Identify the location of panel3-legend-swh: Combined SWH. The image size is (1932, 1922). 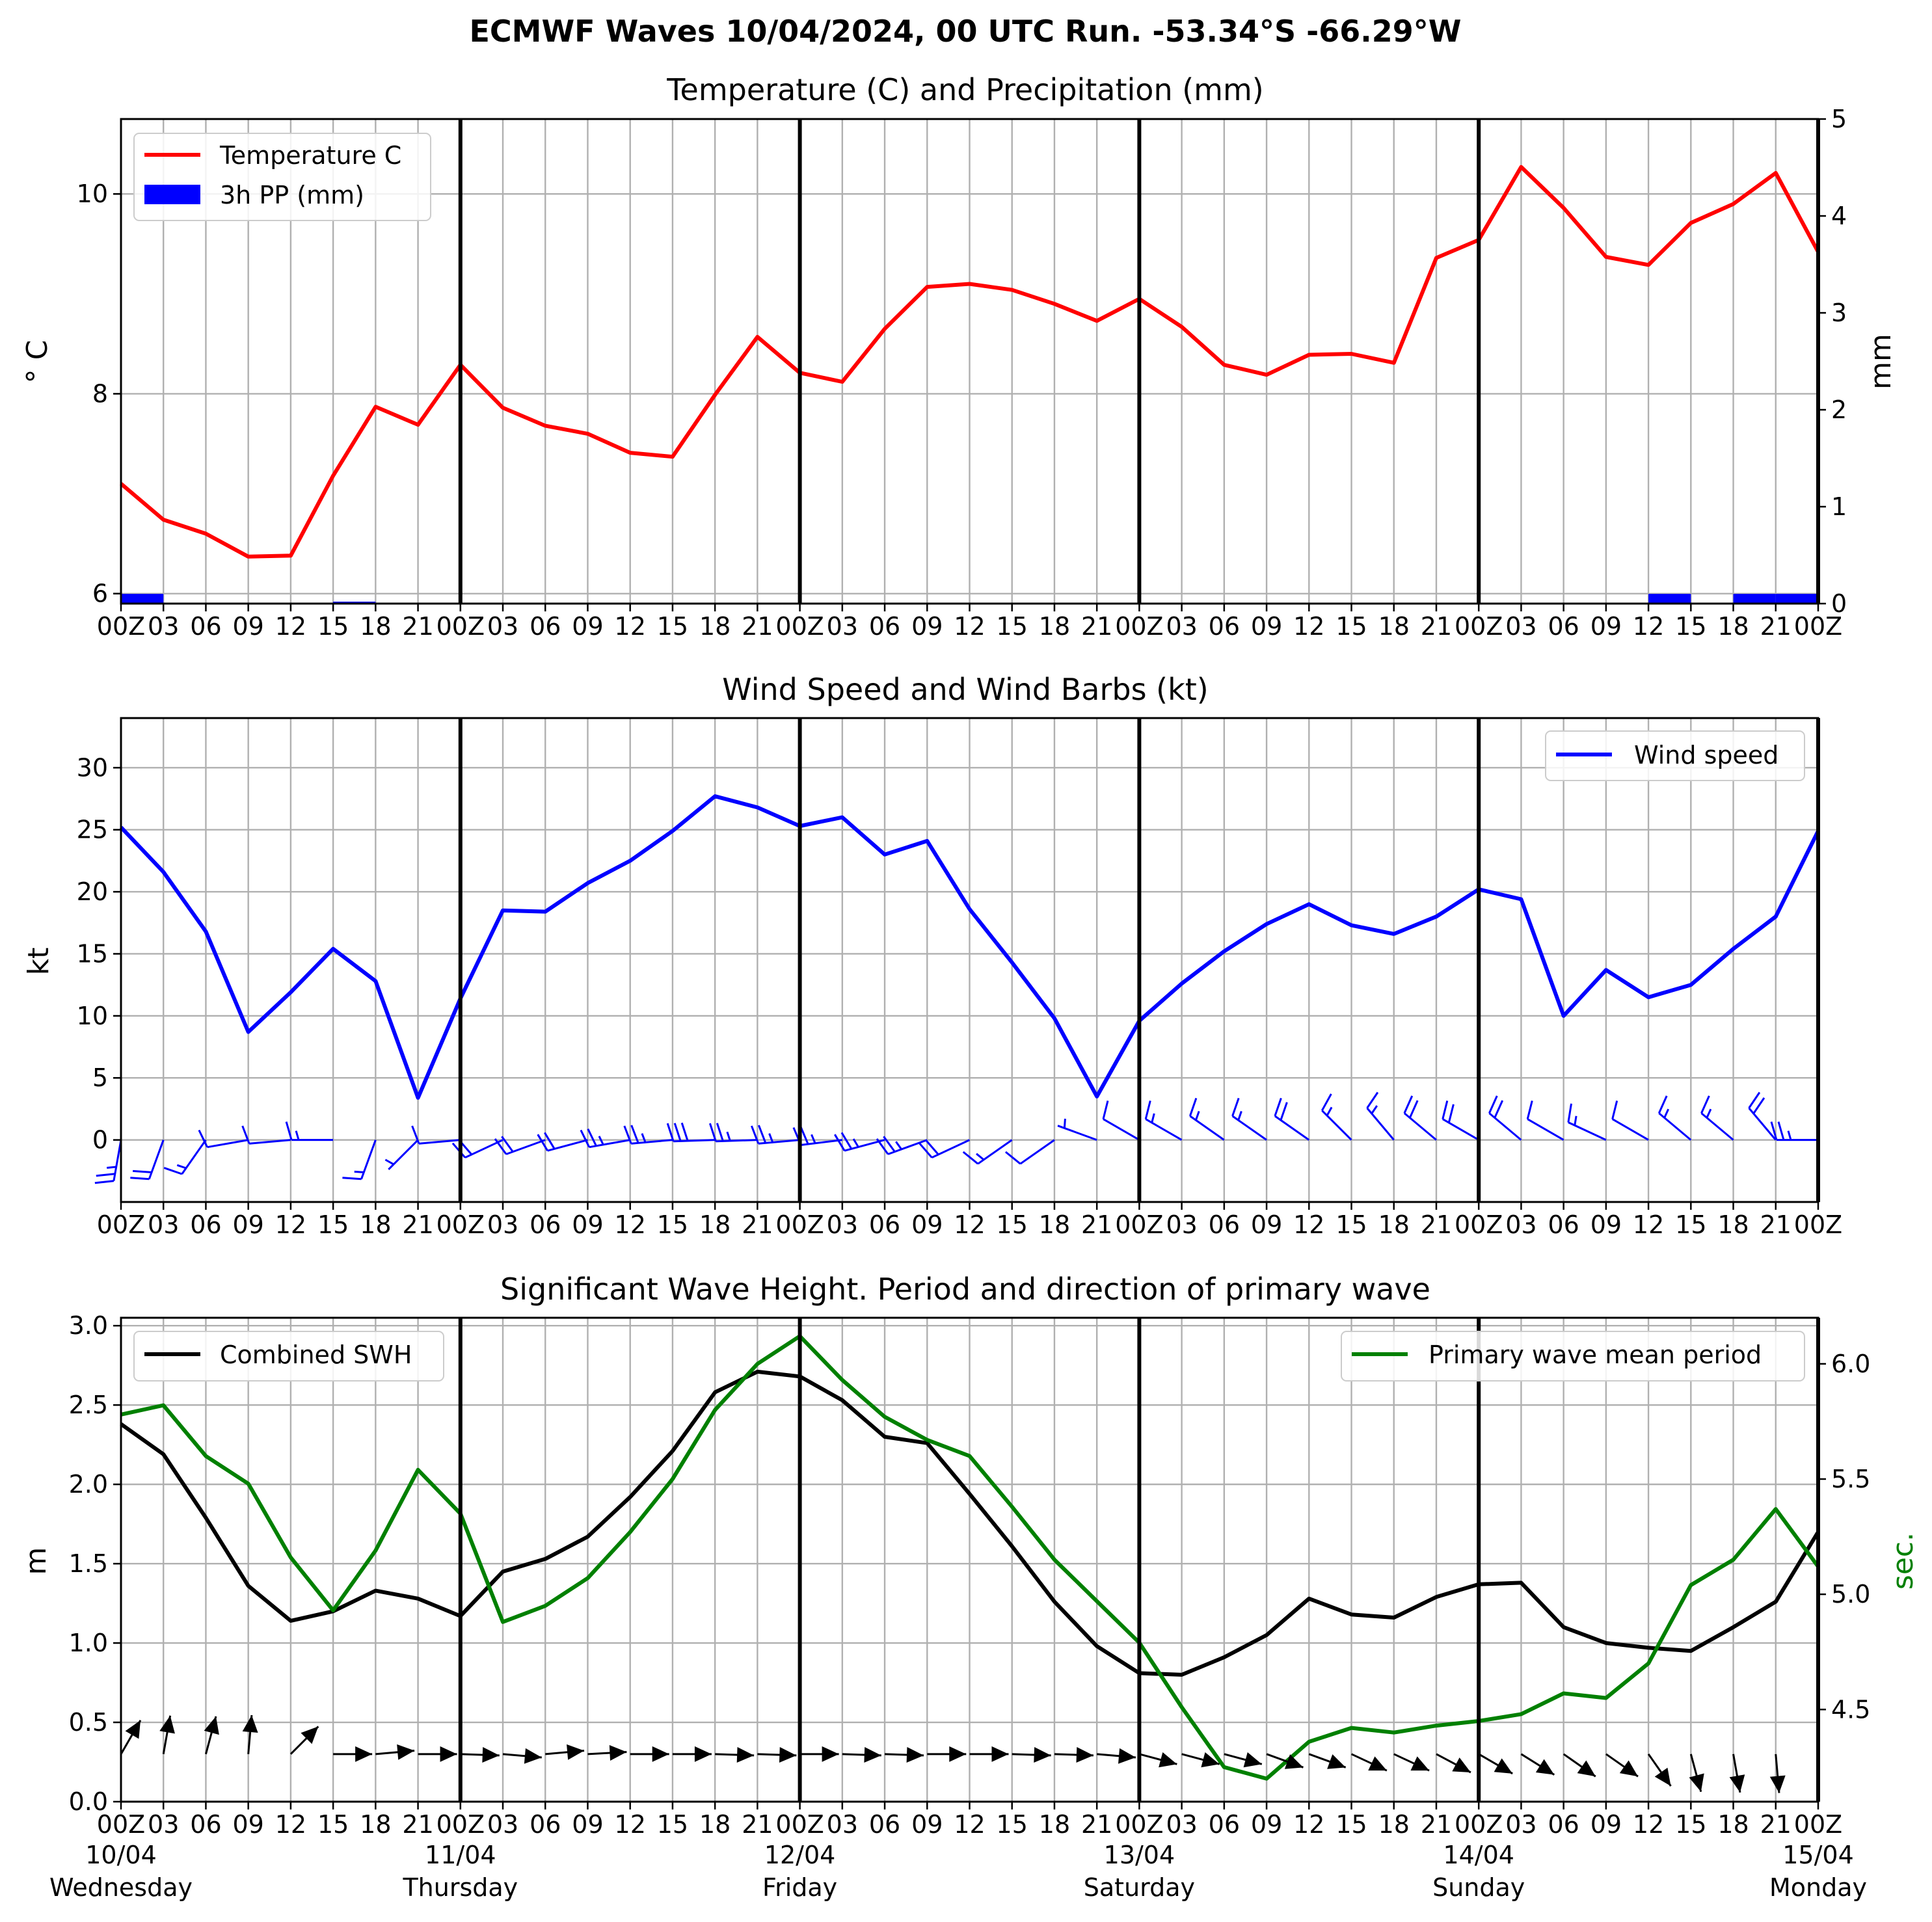
(288, 1356).